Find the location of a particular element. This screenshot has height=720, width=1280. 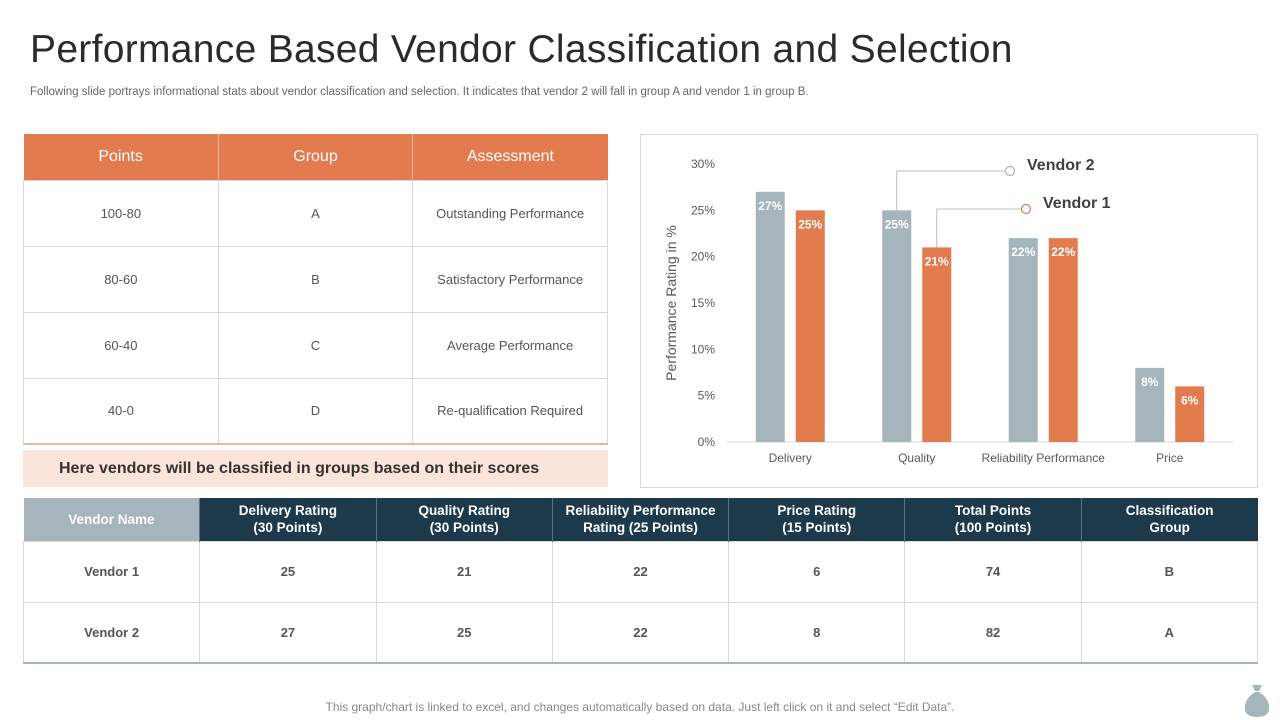

legend-label: Vendor 2 is located at coordinates (1061, 165).